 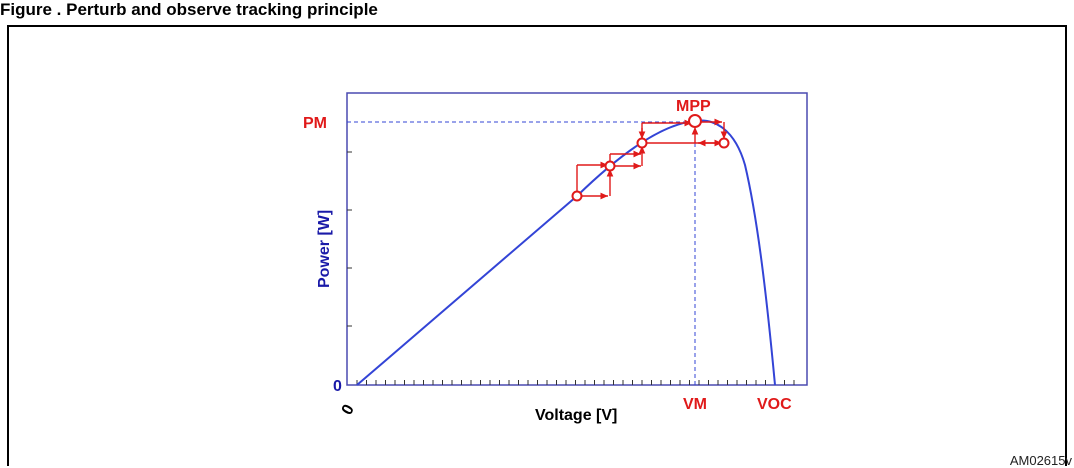 What do you see at coordinates (575, 382) in the screenshot?
I see `x-axis-ticks` at bounding box center [575, 382].